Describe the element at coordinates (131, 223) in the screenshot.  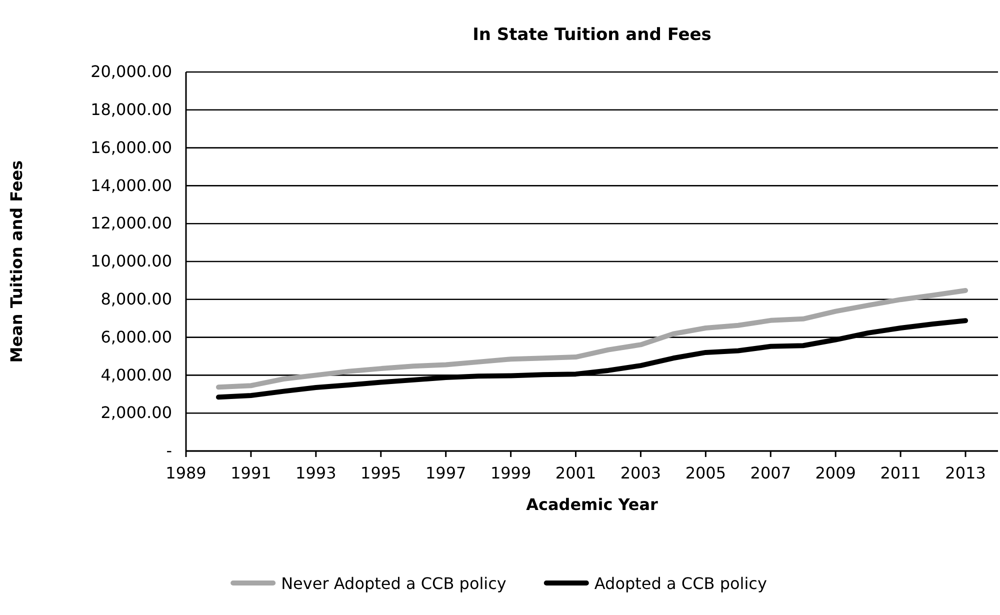
I see `y-tick-label: 12,000.00` at that location.